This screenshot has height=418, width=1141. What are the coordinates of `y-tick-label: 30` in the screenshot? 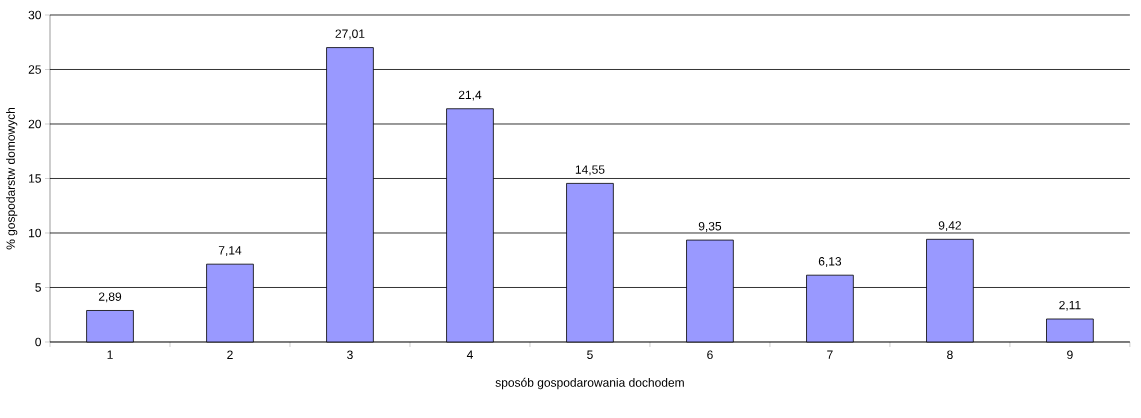 It's located at (35, 15).